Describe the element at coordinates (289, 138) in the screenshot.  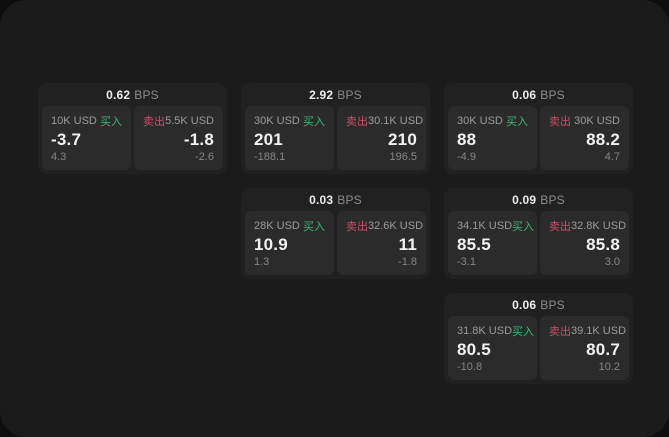
I see `buy-panel: 30K USD 买入 201 -188.1` at that location.